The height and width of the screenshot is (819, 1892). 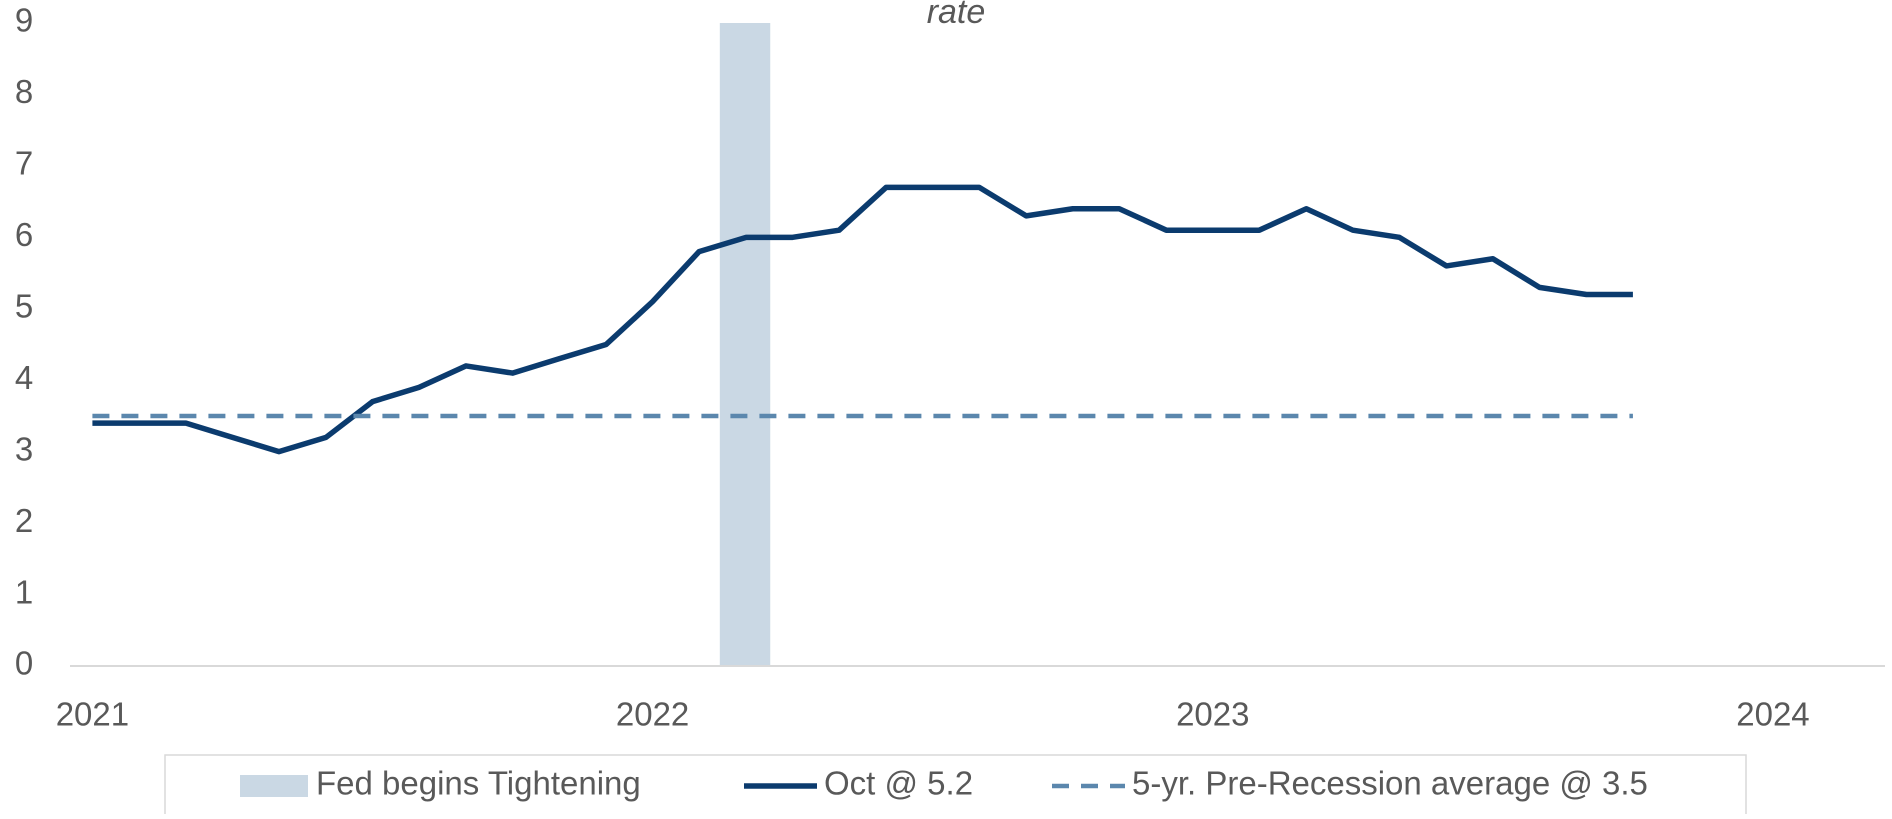 I want to click on y-tick-label: 9, so click(x=24, y=20).